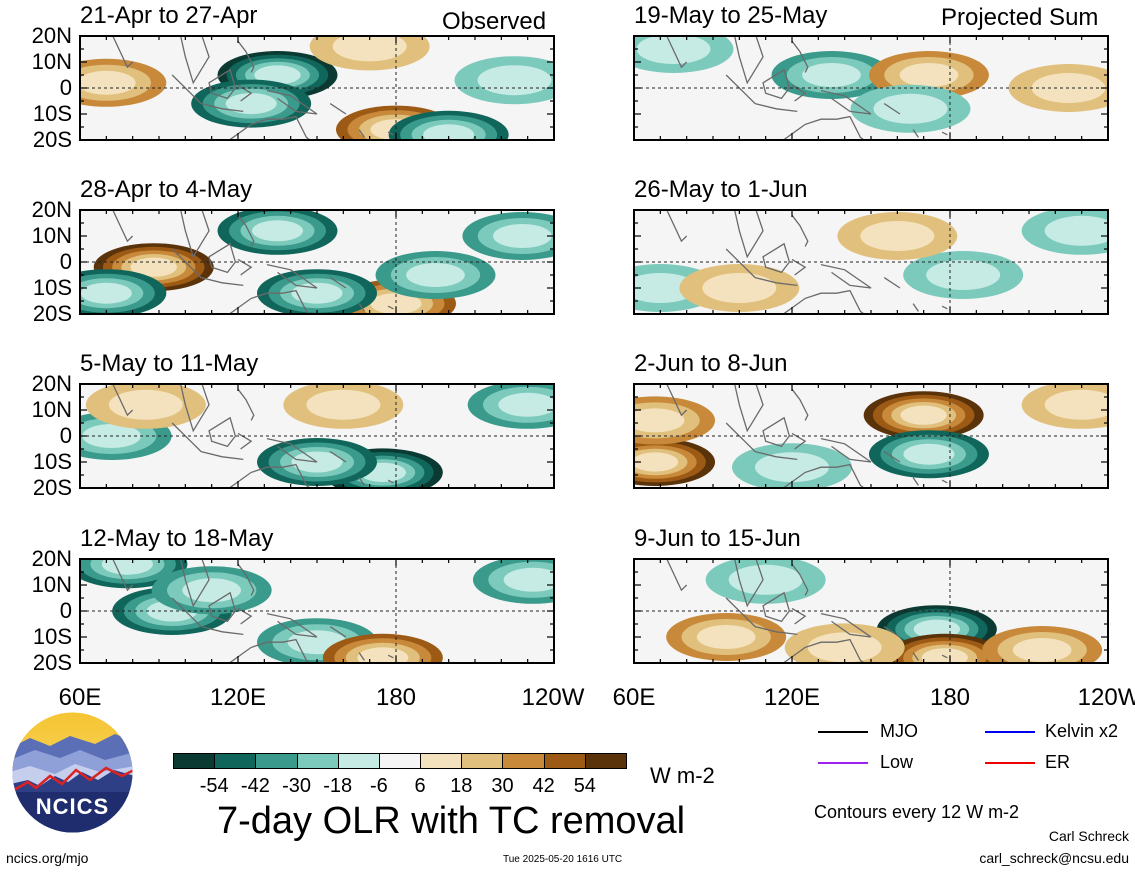 The height and width of the screenshot is (872, 1135). I want to click on footer-email: carl_schreck@ncsu.edu, so click(1054, 858).